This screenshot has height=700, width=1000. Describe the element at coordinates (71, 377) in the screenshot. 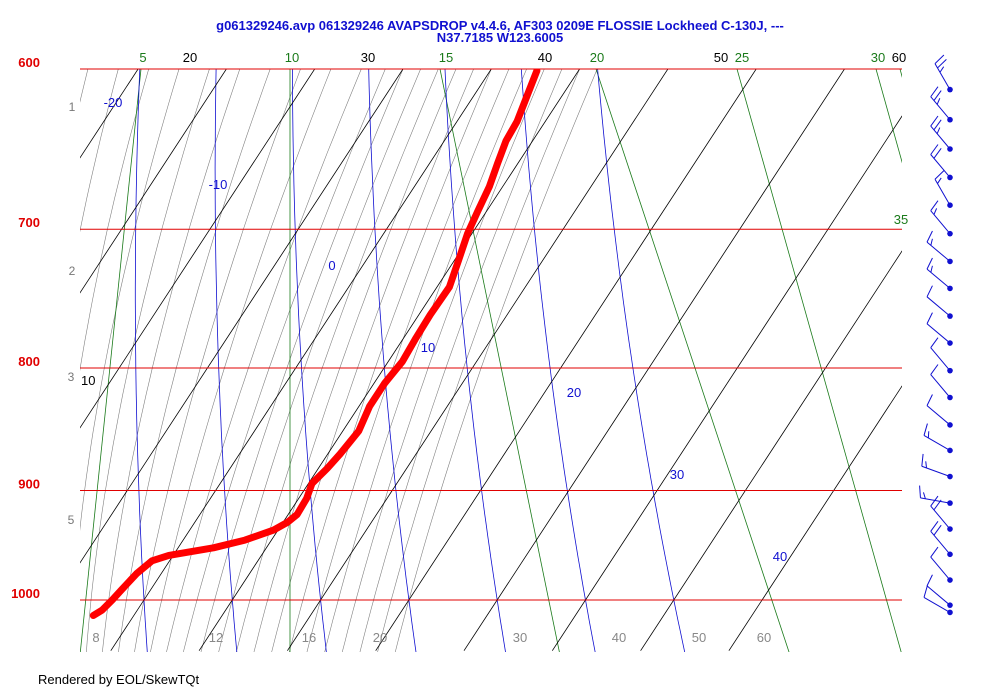

I see `altitude-km-label: 3` at that location.